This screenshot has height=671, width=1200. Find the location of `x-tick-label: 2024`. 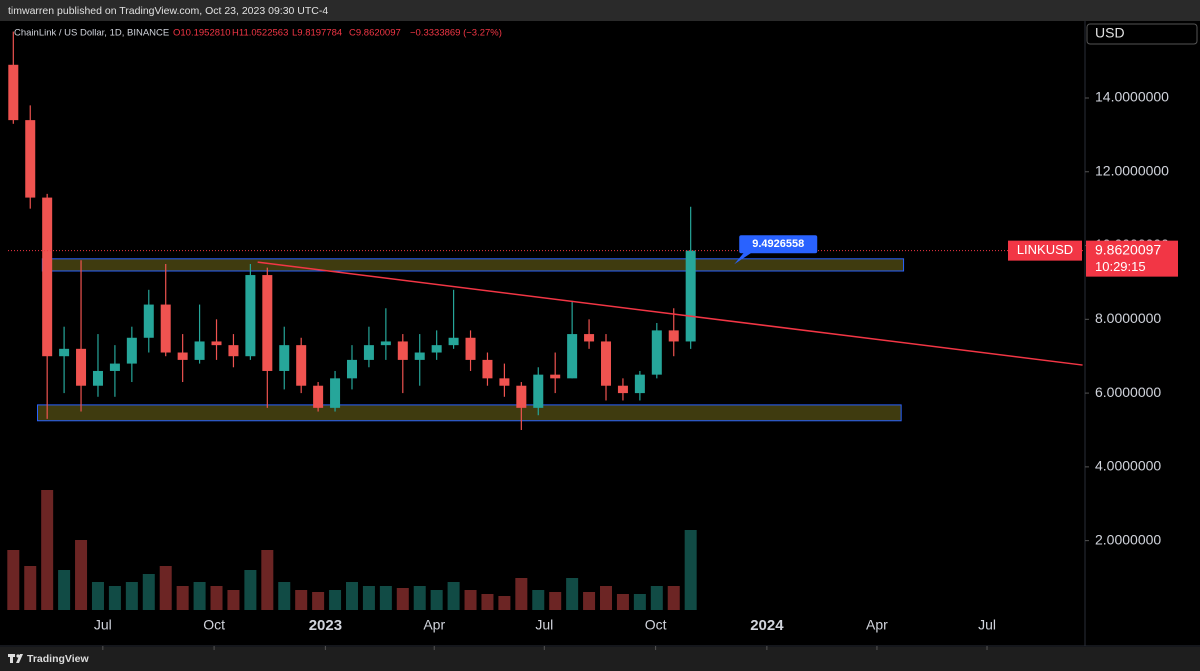

x-tick-label: 2024 is located at coordinates (767, 625).